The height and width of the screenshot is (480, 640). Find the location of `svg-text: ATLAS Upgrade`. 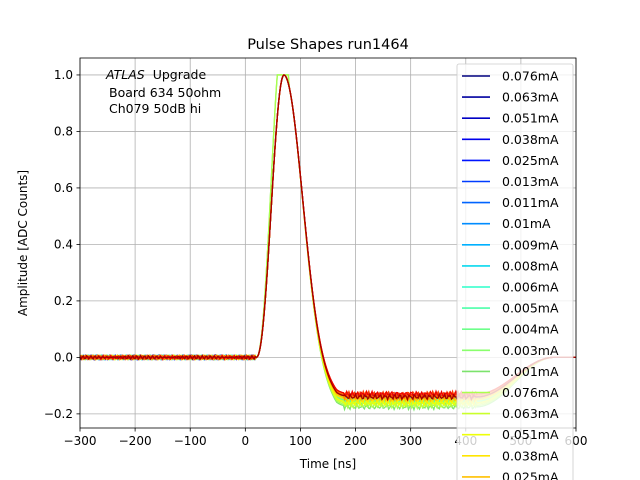

svg-text: ATLAS Upgrade is located at coordinates (155, 74).